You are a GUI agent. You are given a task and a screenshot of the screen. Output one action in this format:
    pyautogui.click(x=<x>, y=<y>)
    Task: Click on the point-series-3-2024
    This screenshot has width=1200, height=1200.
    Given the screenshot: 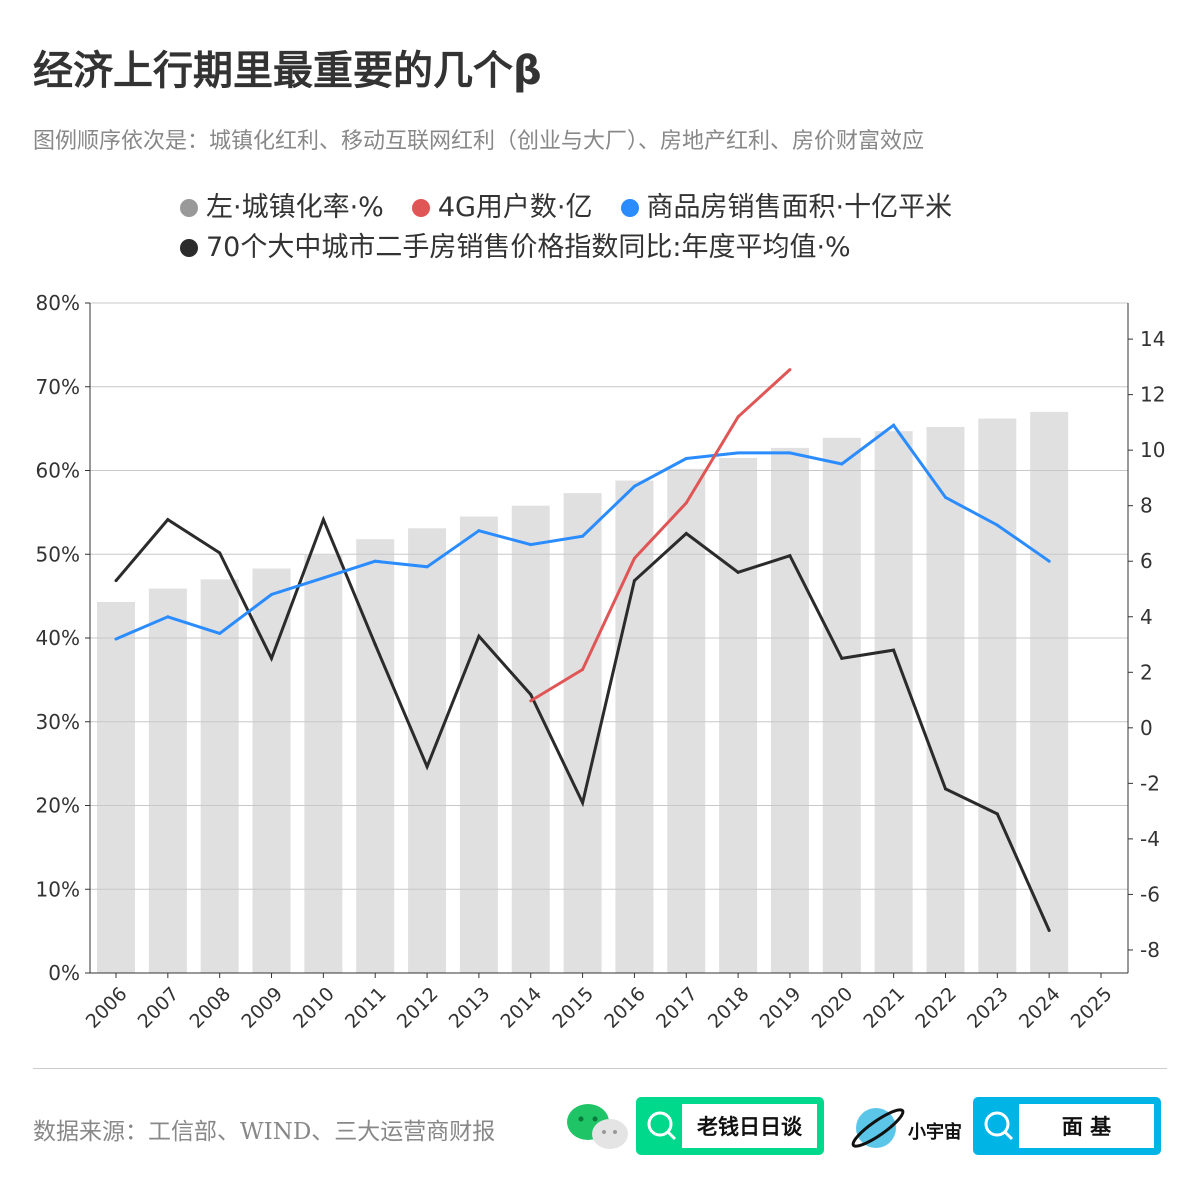 What is the action you would take?
    pyautogui.click(x=1049, y=931)
    